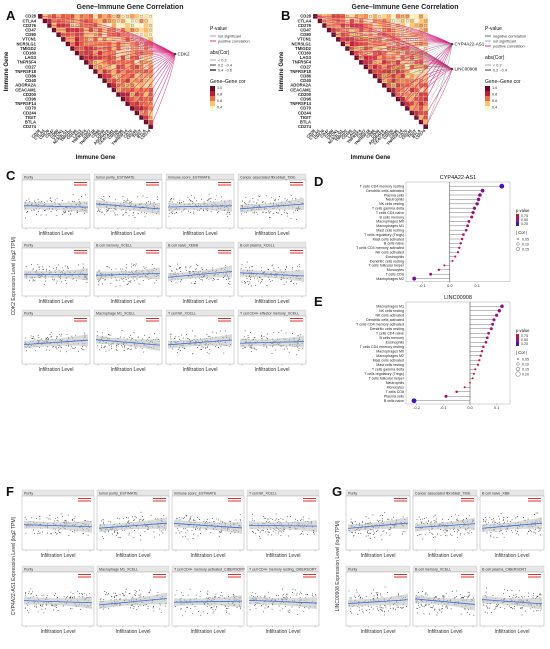 The image size is (550, 649). I want to click on trend-band, so click(208, 601).